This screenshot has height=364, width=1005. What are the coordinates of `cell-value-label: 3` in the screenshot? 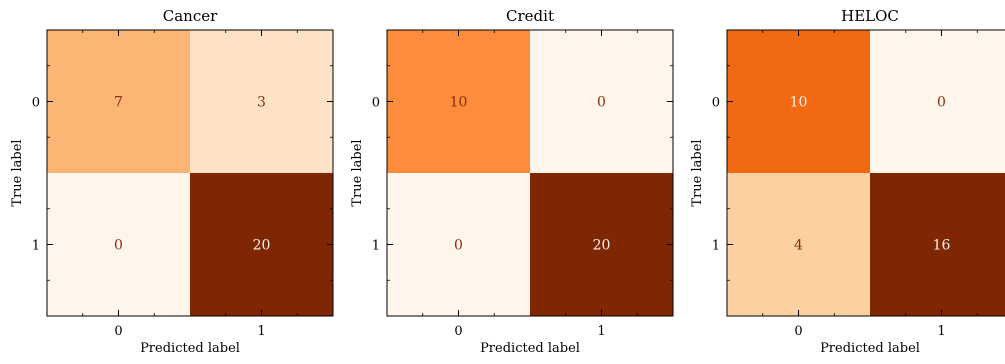 It's located at (261, 103).